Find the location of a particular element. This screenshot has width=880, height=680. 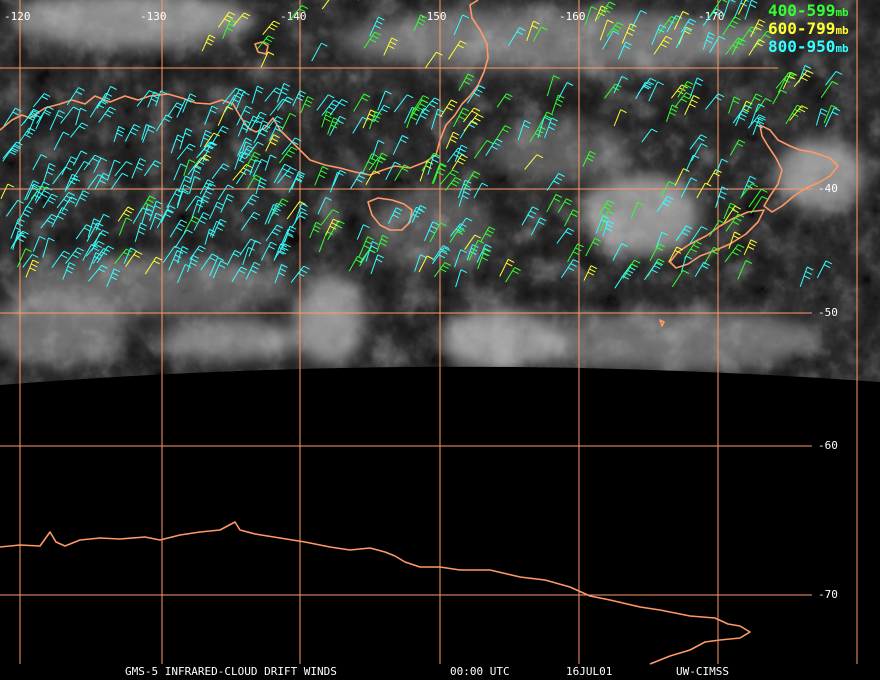

caption-source: UW-CIMSS is located at coordinates (702, 671).